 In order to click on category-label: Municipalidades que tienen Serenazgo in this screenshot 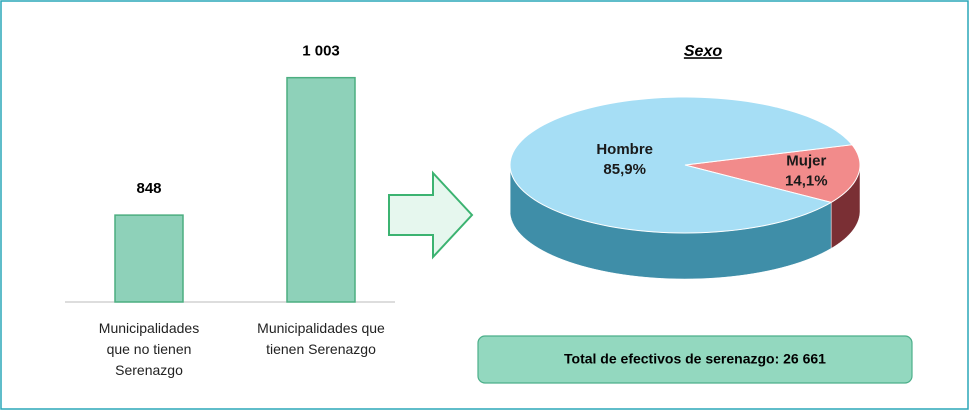, I will do `click(321, 338)`.